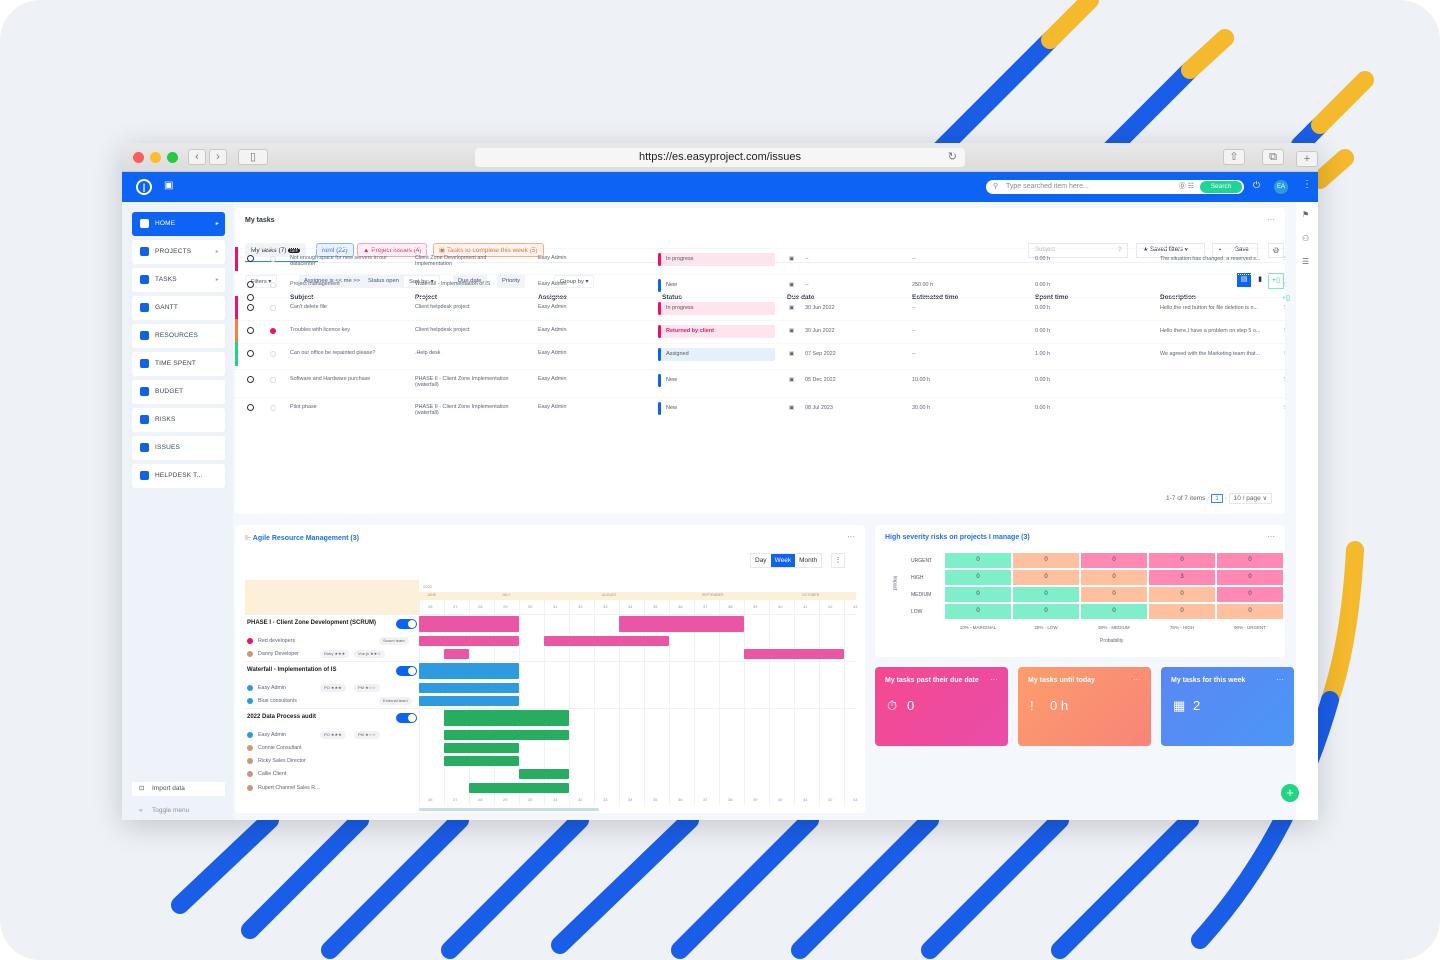  I want to click on filter-chip: Priority, so click(511, 281).